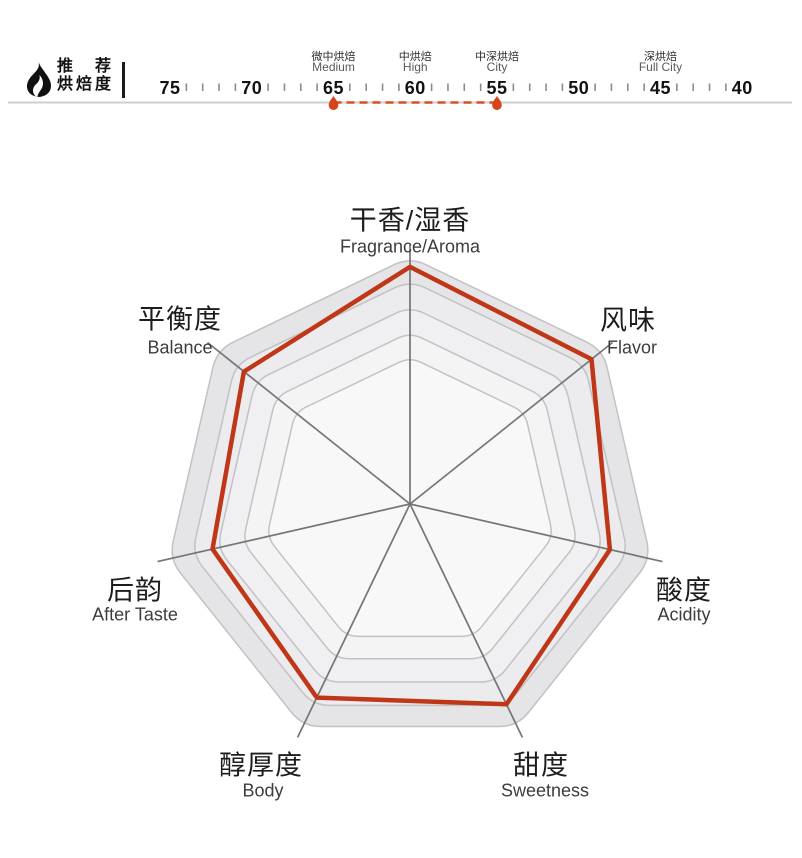 The image size is (802, 858). Describe the element at coordinates (284, 533) in the screenshot. I see `radar-spoke-after-taste` at that location.